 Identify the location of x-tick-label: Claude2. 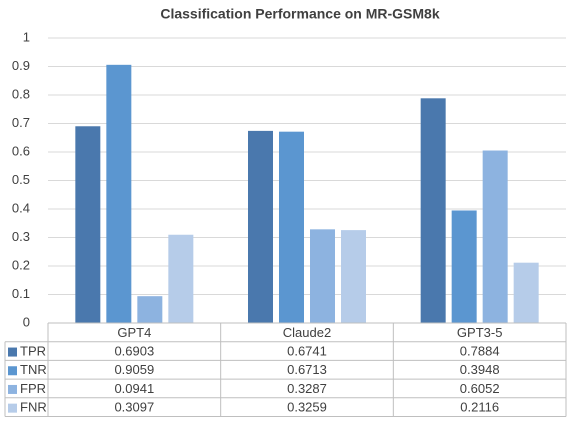
(307, 332).